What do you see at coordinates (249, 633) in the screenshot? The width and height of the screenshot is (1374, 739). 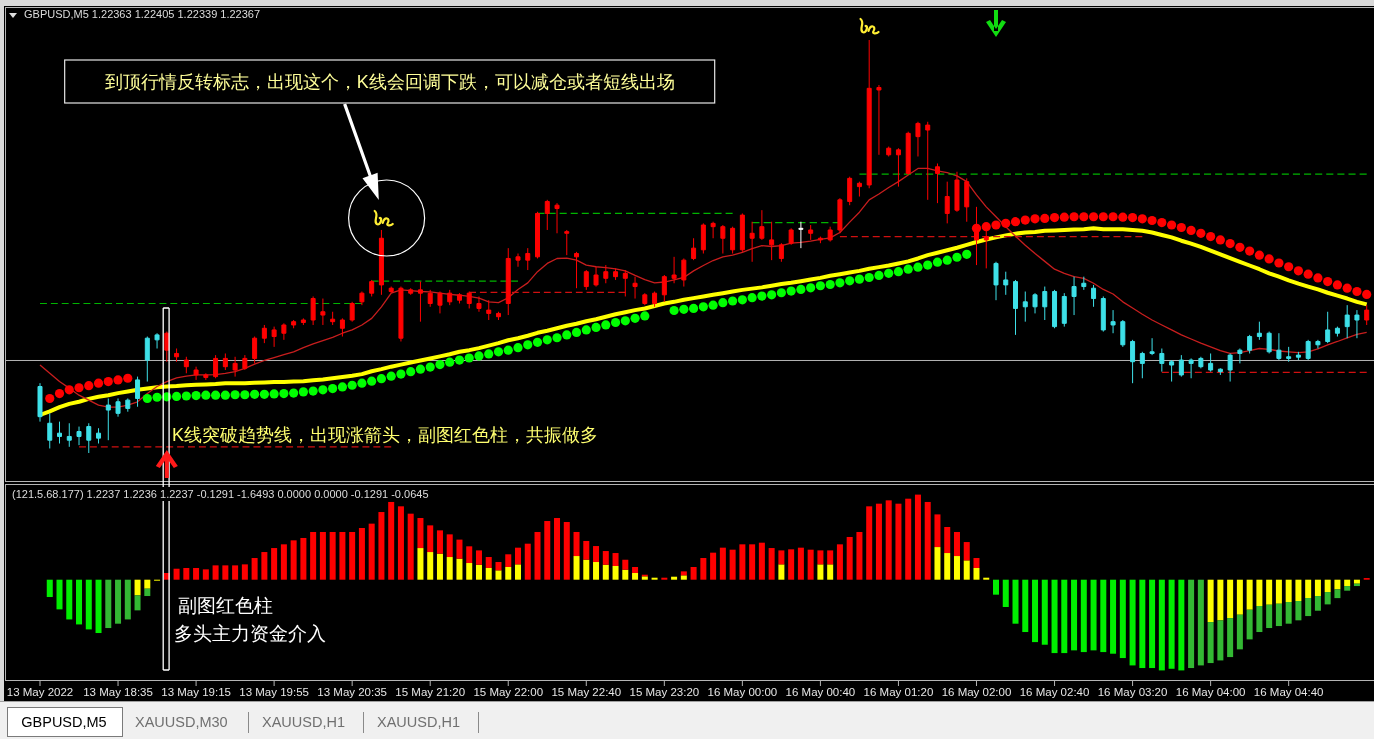 I see `annotation: 多头主力资金介入` at bounding box center [249, 633].